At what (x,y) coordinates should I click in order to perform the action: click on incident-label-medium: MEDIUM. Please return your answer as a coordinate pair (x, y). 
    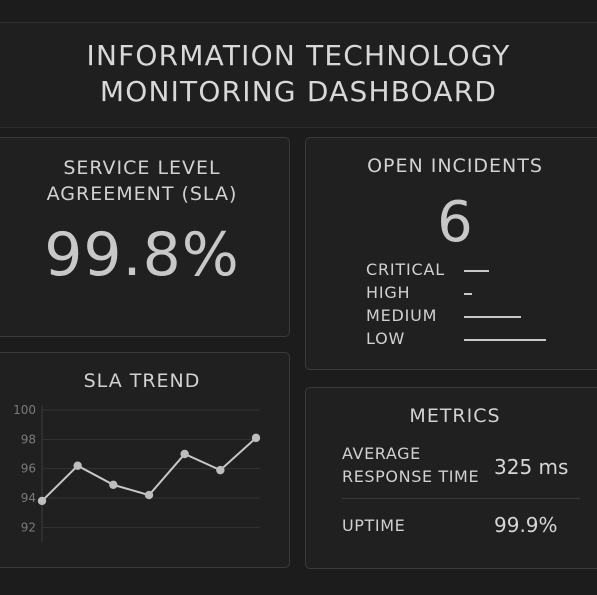
    Looking at the image, I should click on (402, 315).